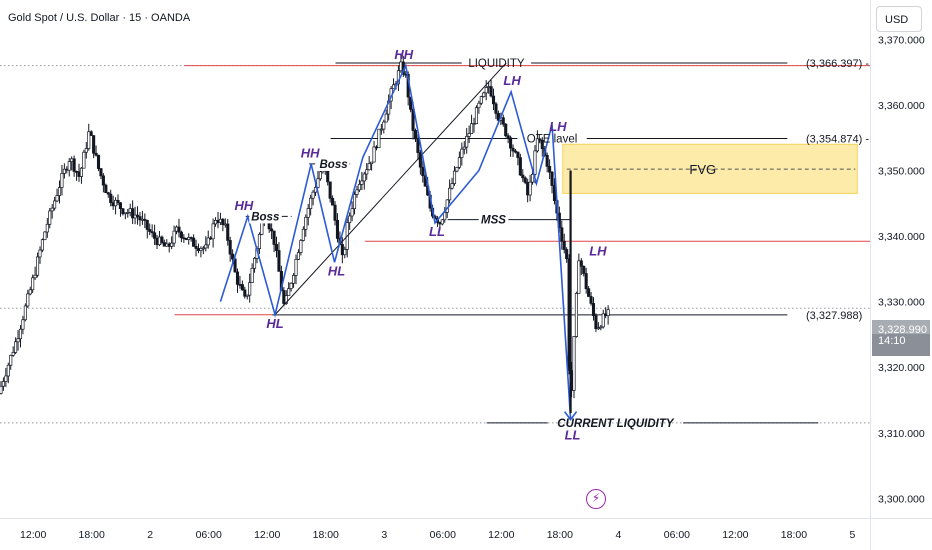  Describe the element at coordinates (702, 169) in the screenshot. I see `fvg-label: FVG` at that location.